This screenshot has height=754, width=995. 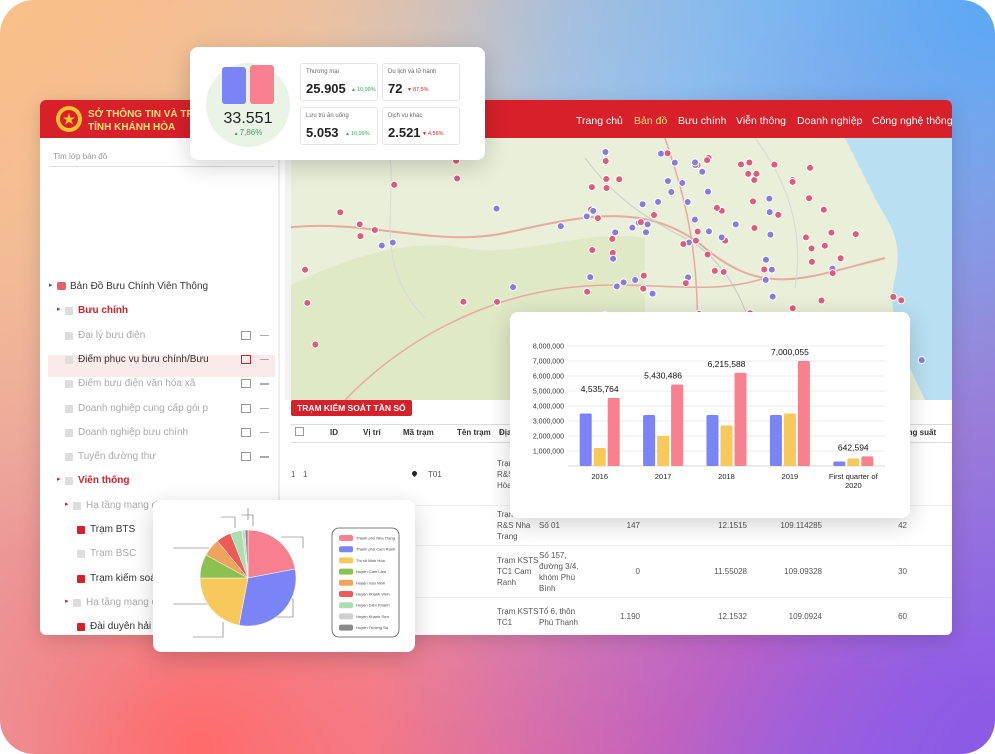 I want to click on tree-row: ▸ Bưu chính, so click(x=161, y=311).